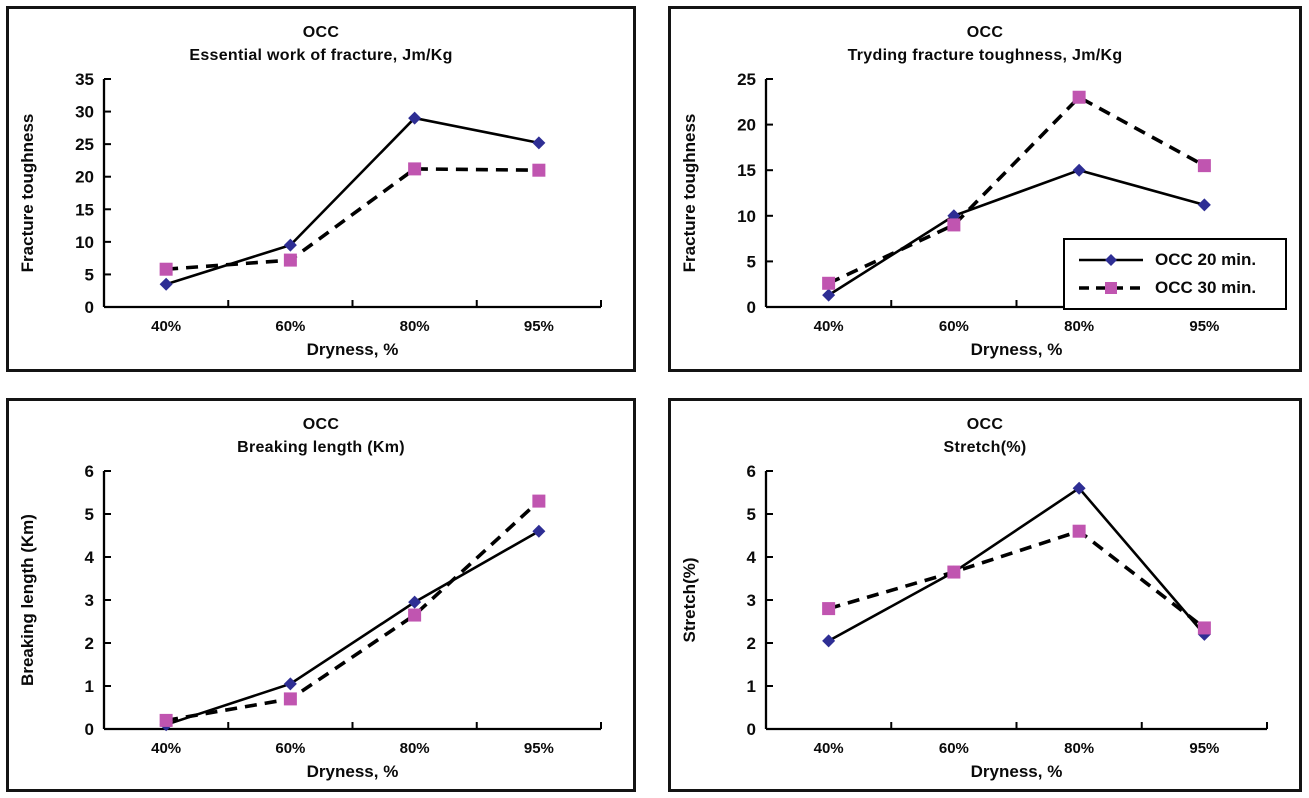 The image size is (1309, 798). I want to click on y-axis-title: Breaking length (Km), so click(27, 600).